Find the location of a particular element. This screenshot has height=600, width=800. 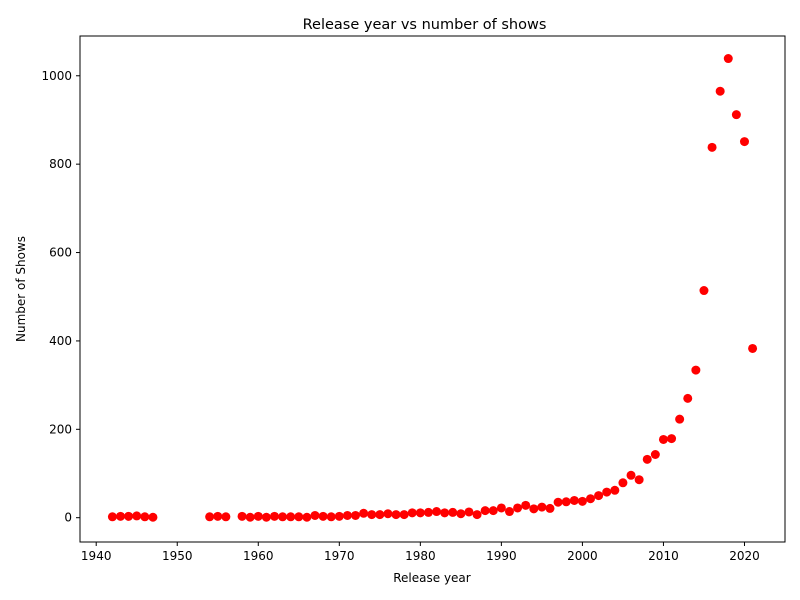

x-tick-label: 1980 is located at coordinates (420, 556).